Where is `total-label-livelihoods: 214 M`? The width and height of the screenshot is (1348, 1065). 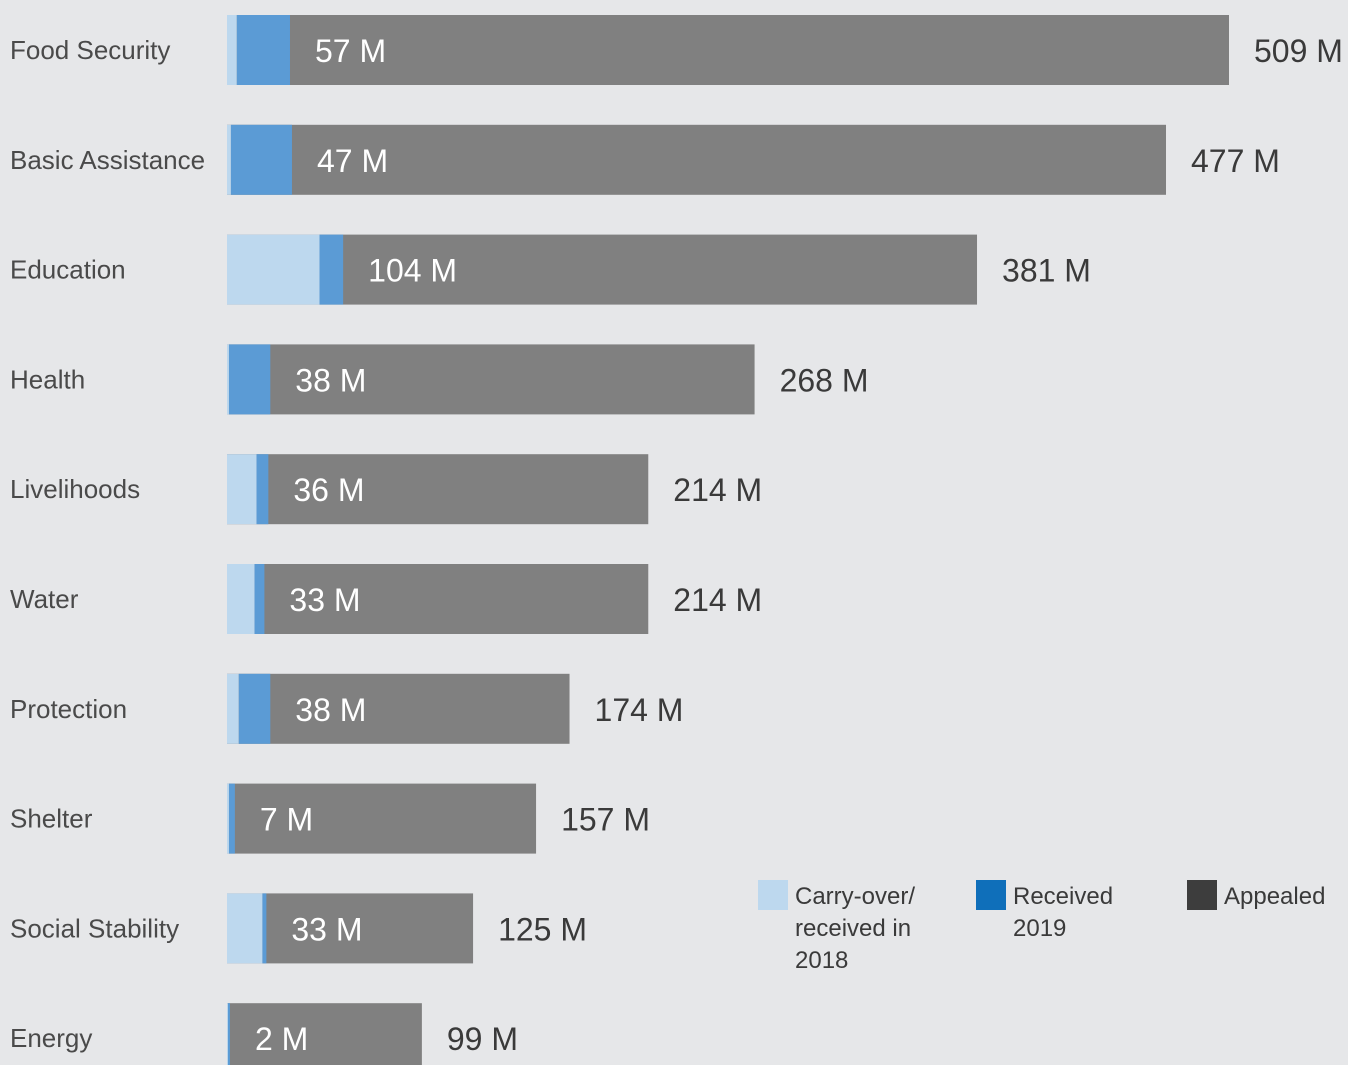 total-label-livelihoods: 214 M is located at coordinates (717, 490).